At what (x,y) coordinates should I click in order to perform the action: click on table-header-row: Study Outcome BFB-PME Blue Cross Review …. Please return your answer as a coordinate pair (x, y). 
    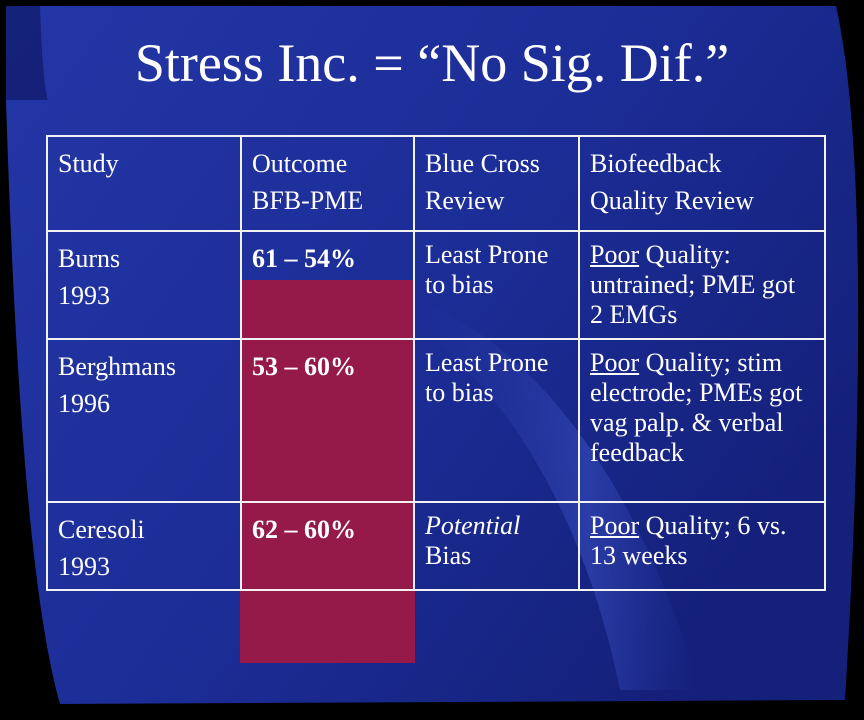
    Looking at the image, I should click on (436, 183).